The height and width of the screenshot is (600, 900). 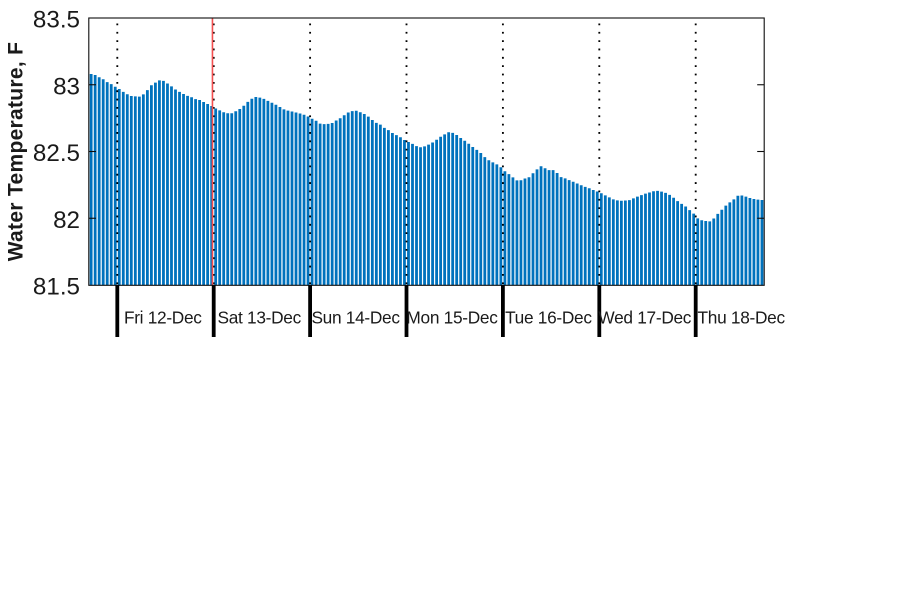 I want to click on svg-text: Thu 18-Dec, so click(x=742, y=318).